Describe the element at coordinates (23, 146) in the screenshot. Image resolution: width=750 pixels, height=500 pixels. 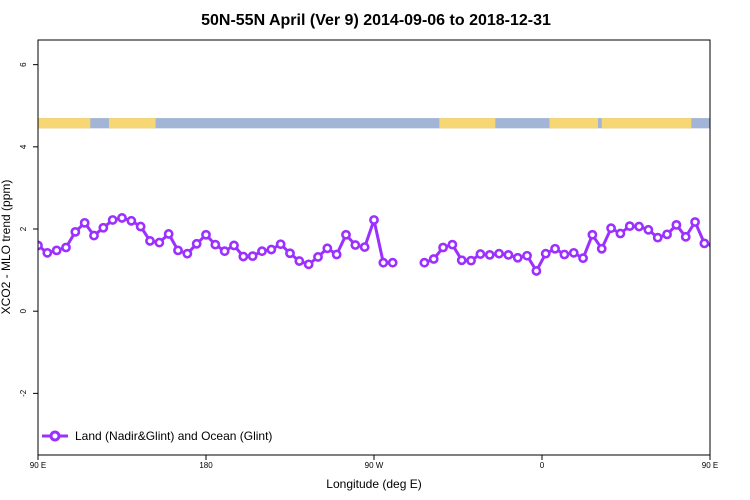
I see `y-tick-label: 4` at that location.